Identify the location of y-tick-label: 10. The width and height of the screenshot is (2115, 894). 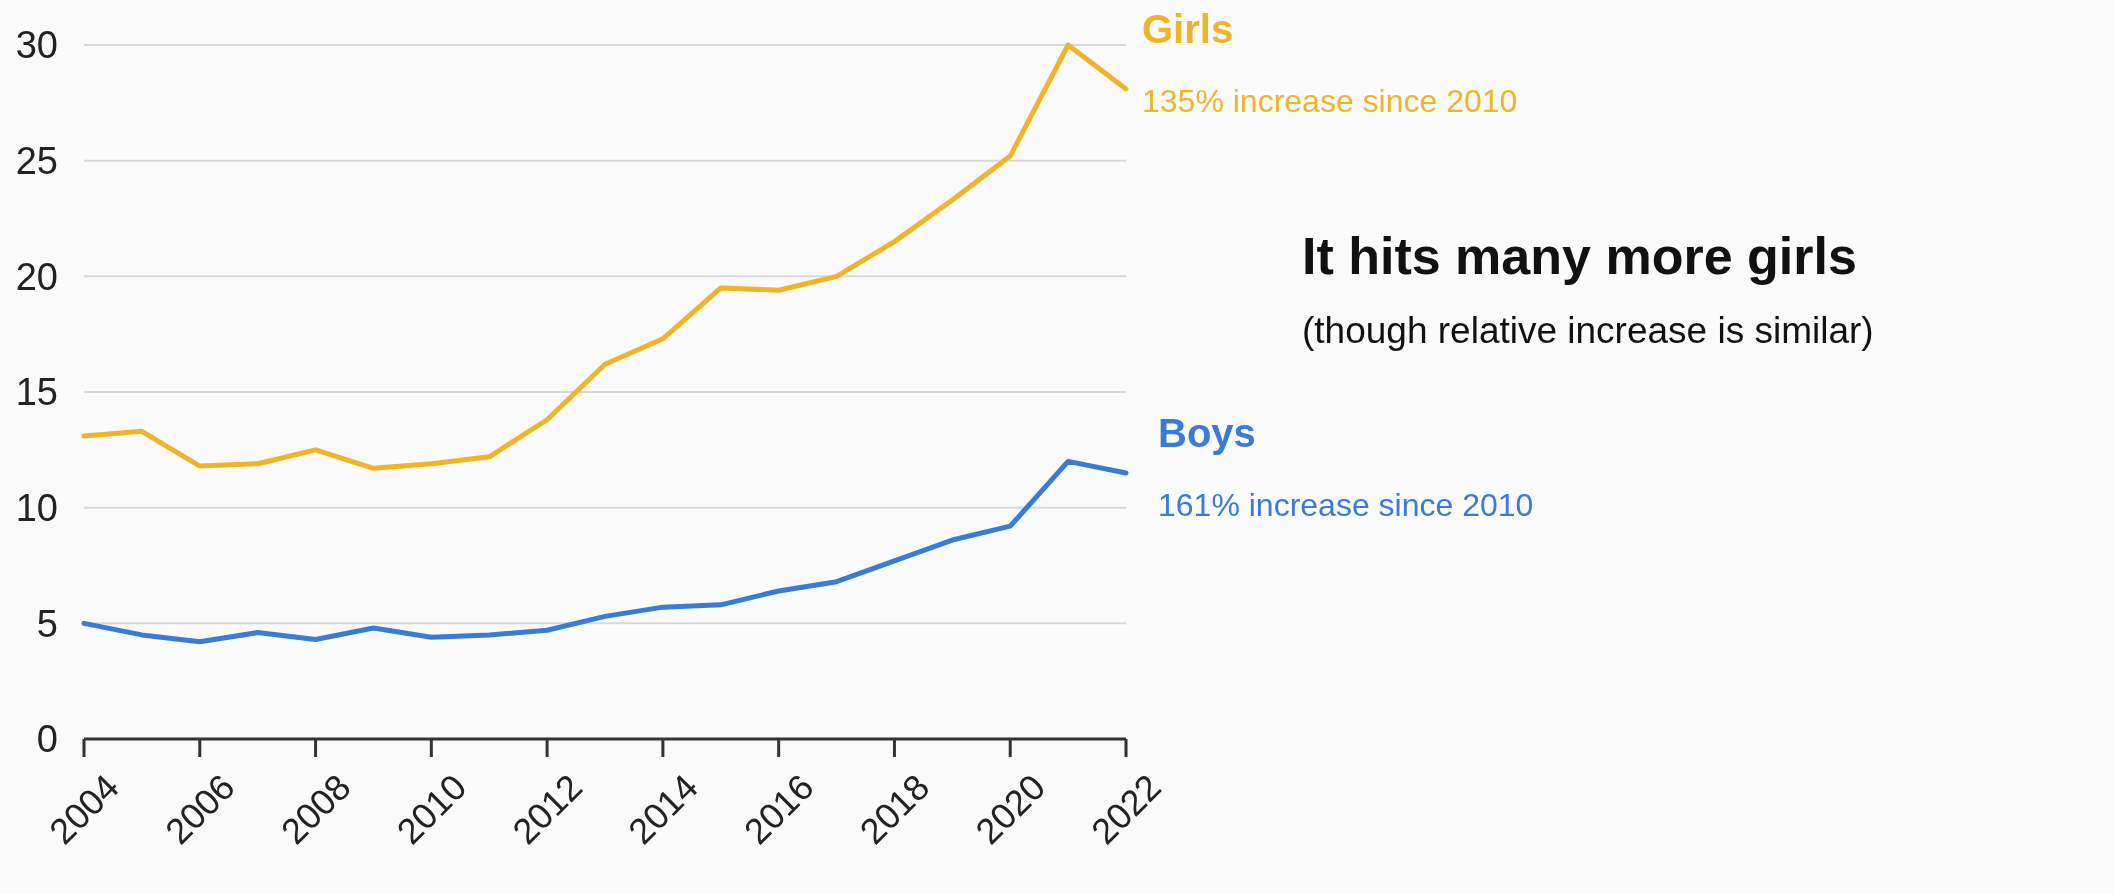
(36, 507).